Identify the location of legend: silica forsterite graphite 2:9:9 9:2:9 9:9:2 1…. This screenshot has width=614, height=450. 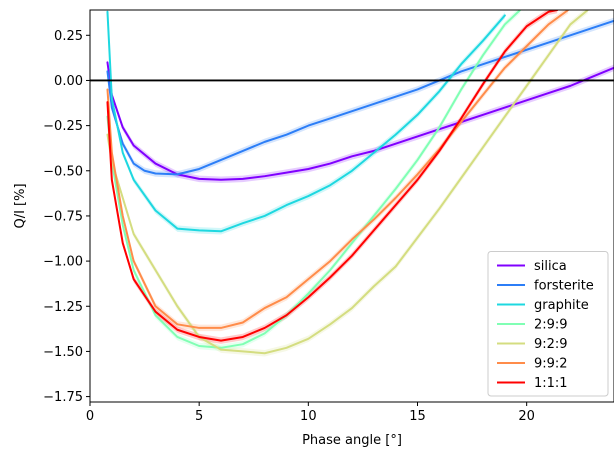
(548, 324).